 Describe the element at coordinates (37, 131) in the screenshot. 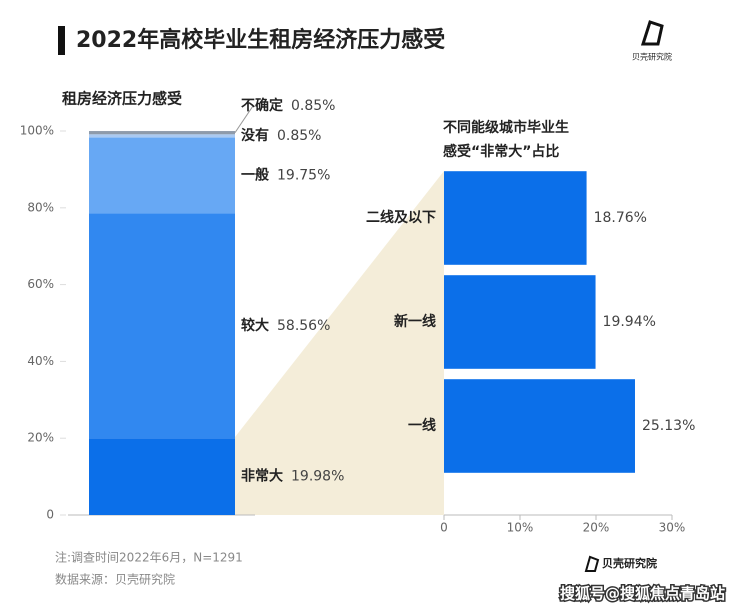

I see `y-tick-label: 100%` at that location.